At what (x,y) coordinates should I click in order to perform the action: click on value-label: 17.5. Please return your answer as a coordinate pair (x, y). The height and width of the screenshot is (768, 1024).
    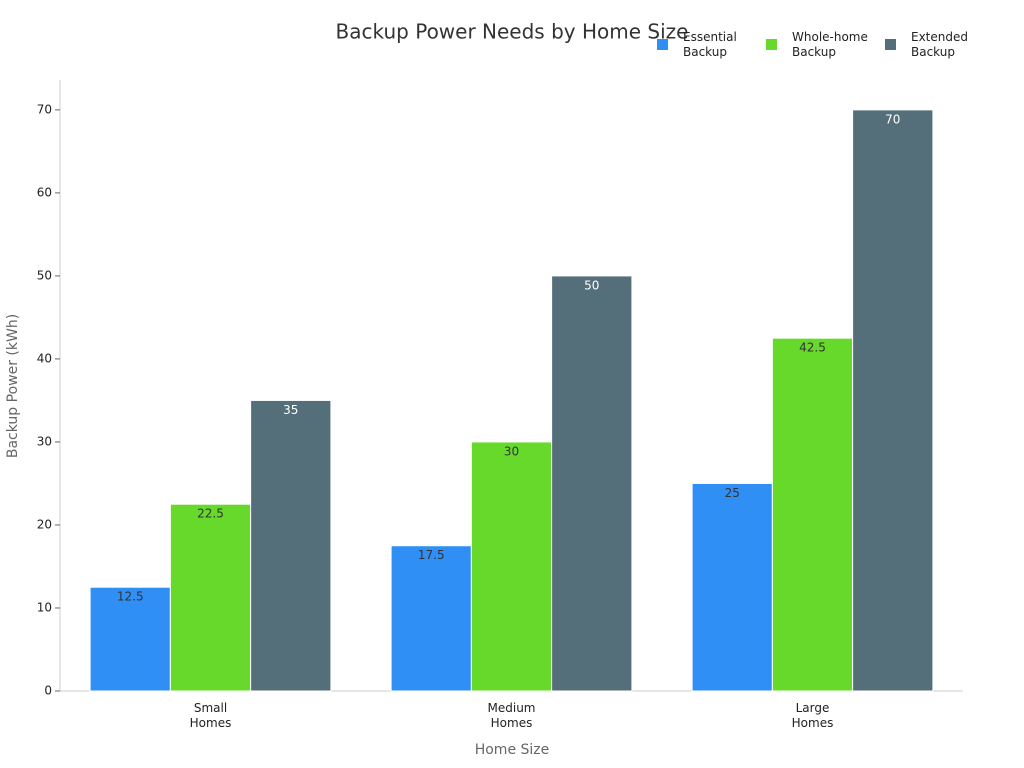
    Looking at the image, I should click on (431, 555).